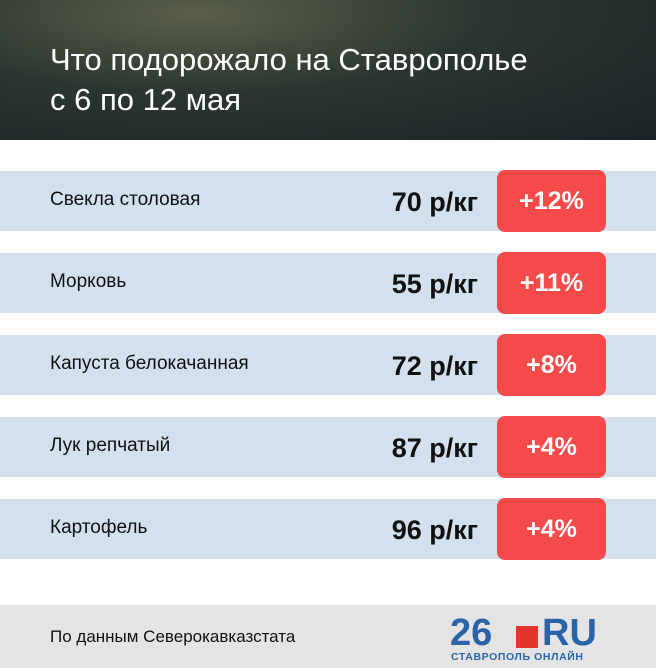 The height and width of the screenshot is (668, 656). I want to click on price: 70 р/кг, so click(434, 202).